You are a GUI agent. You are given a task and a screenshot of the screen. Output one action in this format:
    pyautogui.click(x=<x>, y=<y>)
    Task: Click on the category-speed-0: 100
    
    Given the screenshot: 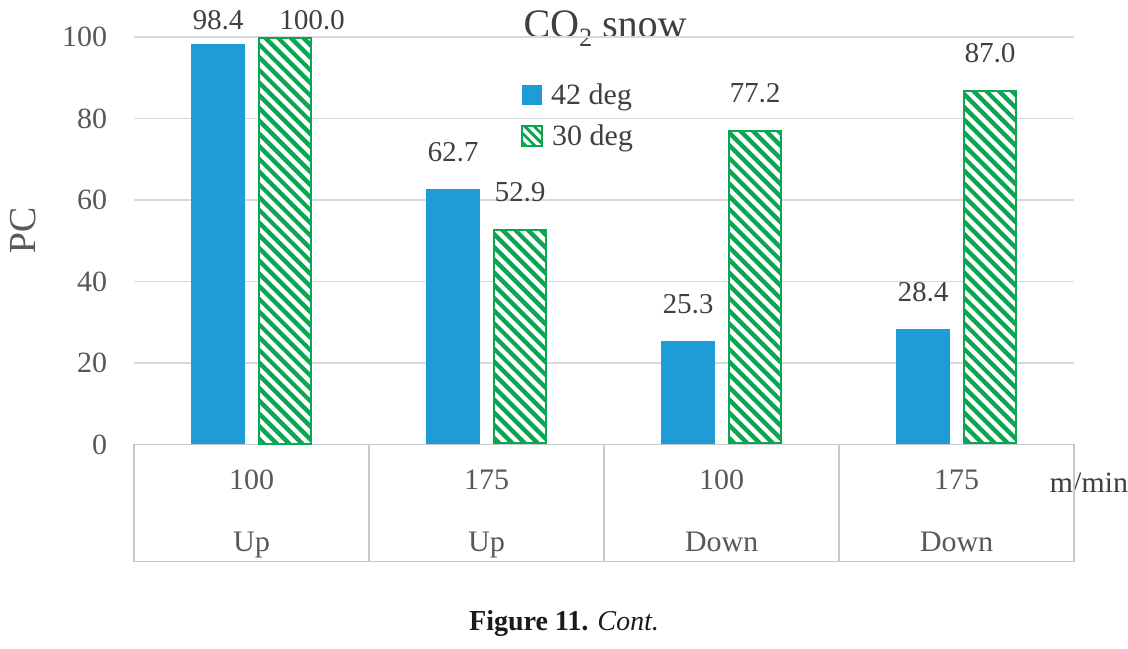 What is the action you would take?
    pyautogui.click(x=251, y=479)
    